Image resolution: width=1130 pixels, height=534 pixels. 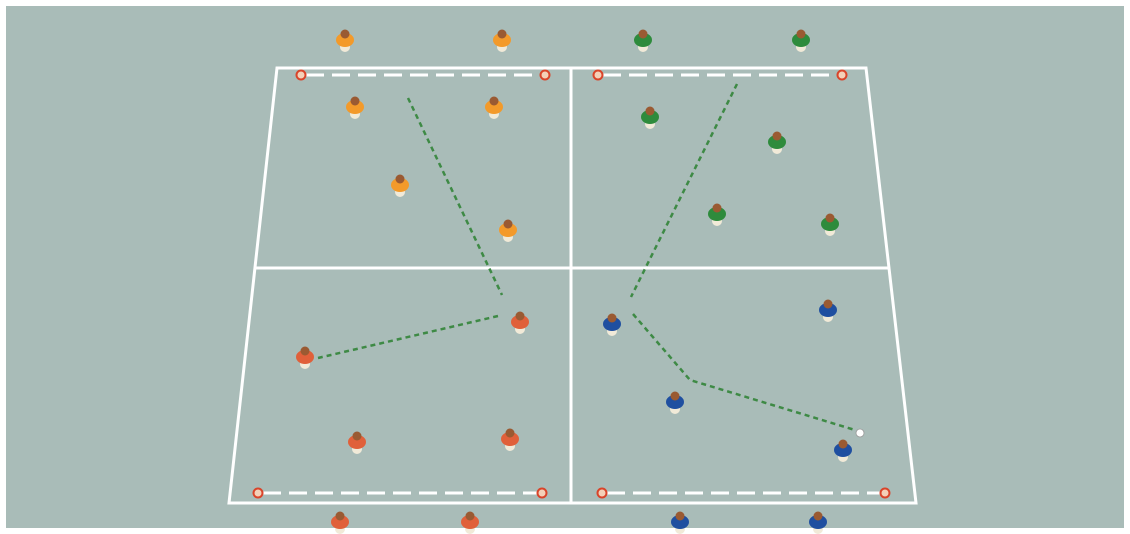 What do you see at coordinates (860, 433) in the screenshot?
I see `ball` at bounding box center [860, 433].